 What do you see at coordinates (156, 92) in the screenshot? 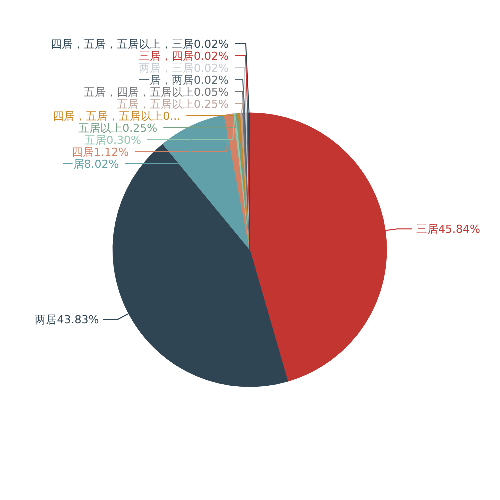
I see `slice-label: 五居，四居，五居以上0.05%` at bounding box center [156, 92].